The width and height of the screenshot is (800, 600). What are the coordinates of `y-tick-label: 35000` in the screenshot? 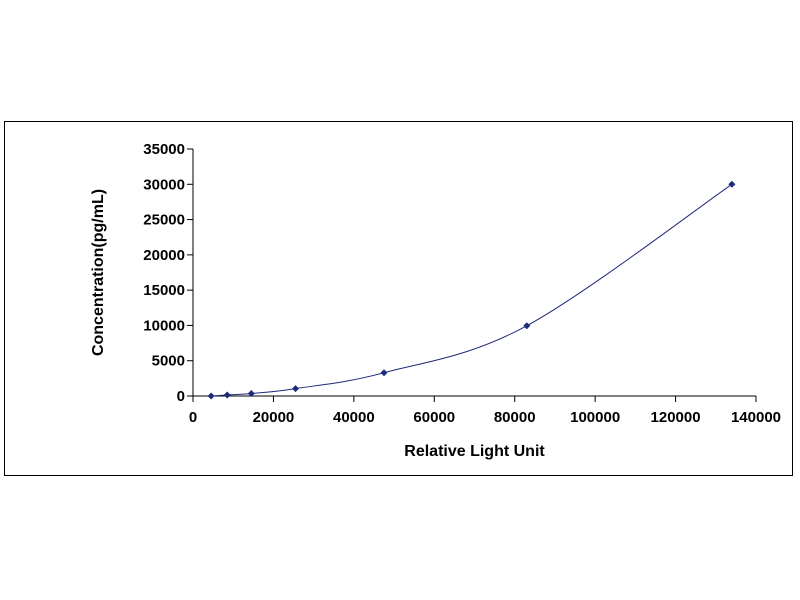 It's located at (164, 149).